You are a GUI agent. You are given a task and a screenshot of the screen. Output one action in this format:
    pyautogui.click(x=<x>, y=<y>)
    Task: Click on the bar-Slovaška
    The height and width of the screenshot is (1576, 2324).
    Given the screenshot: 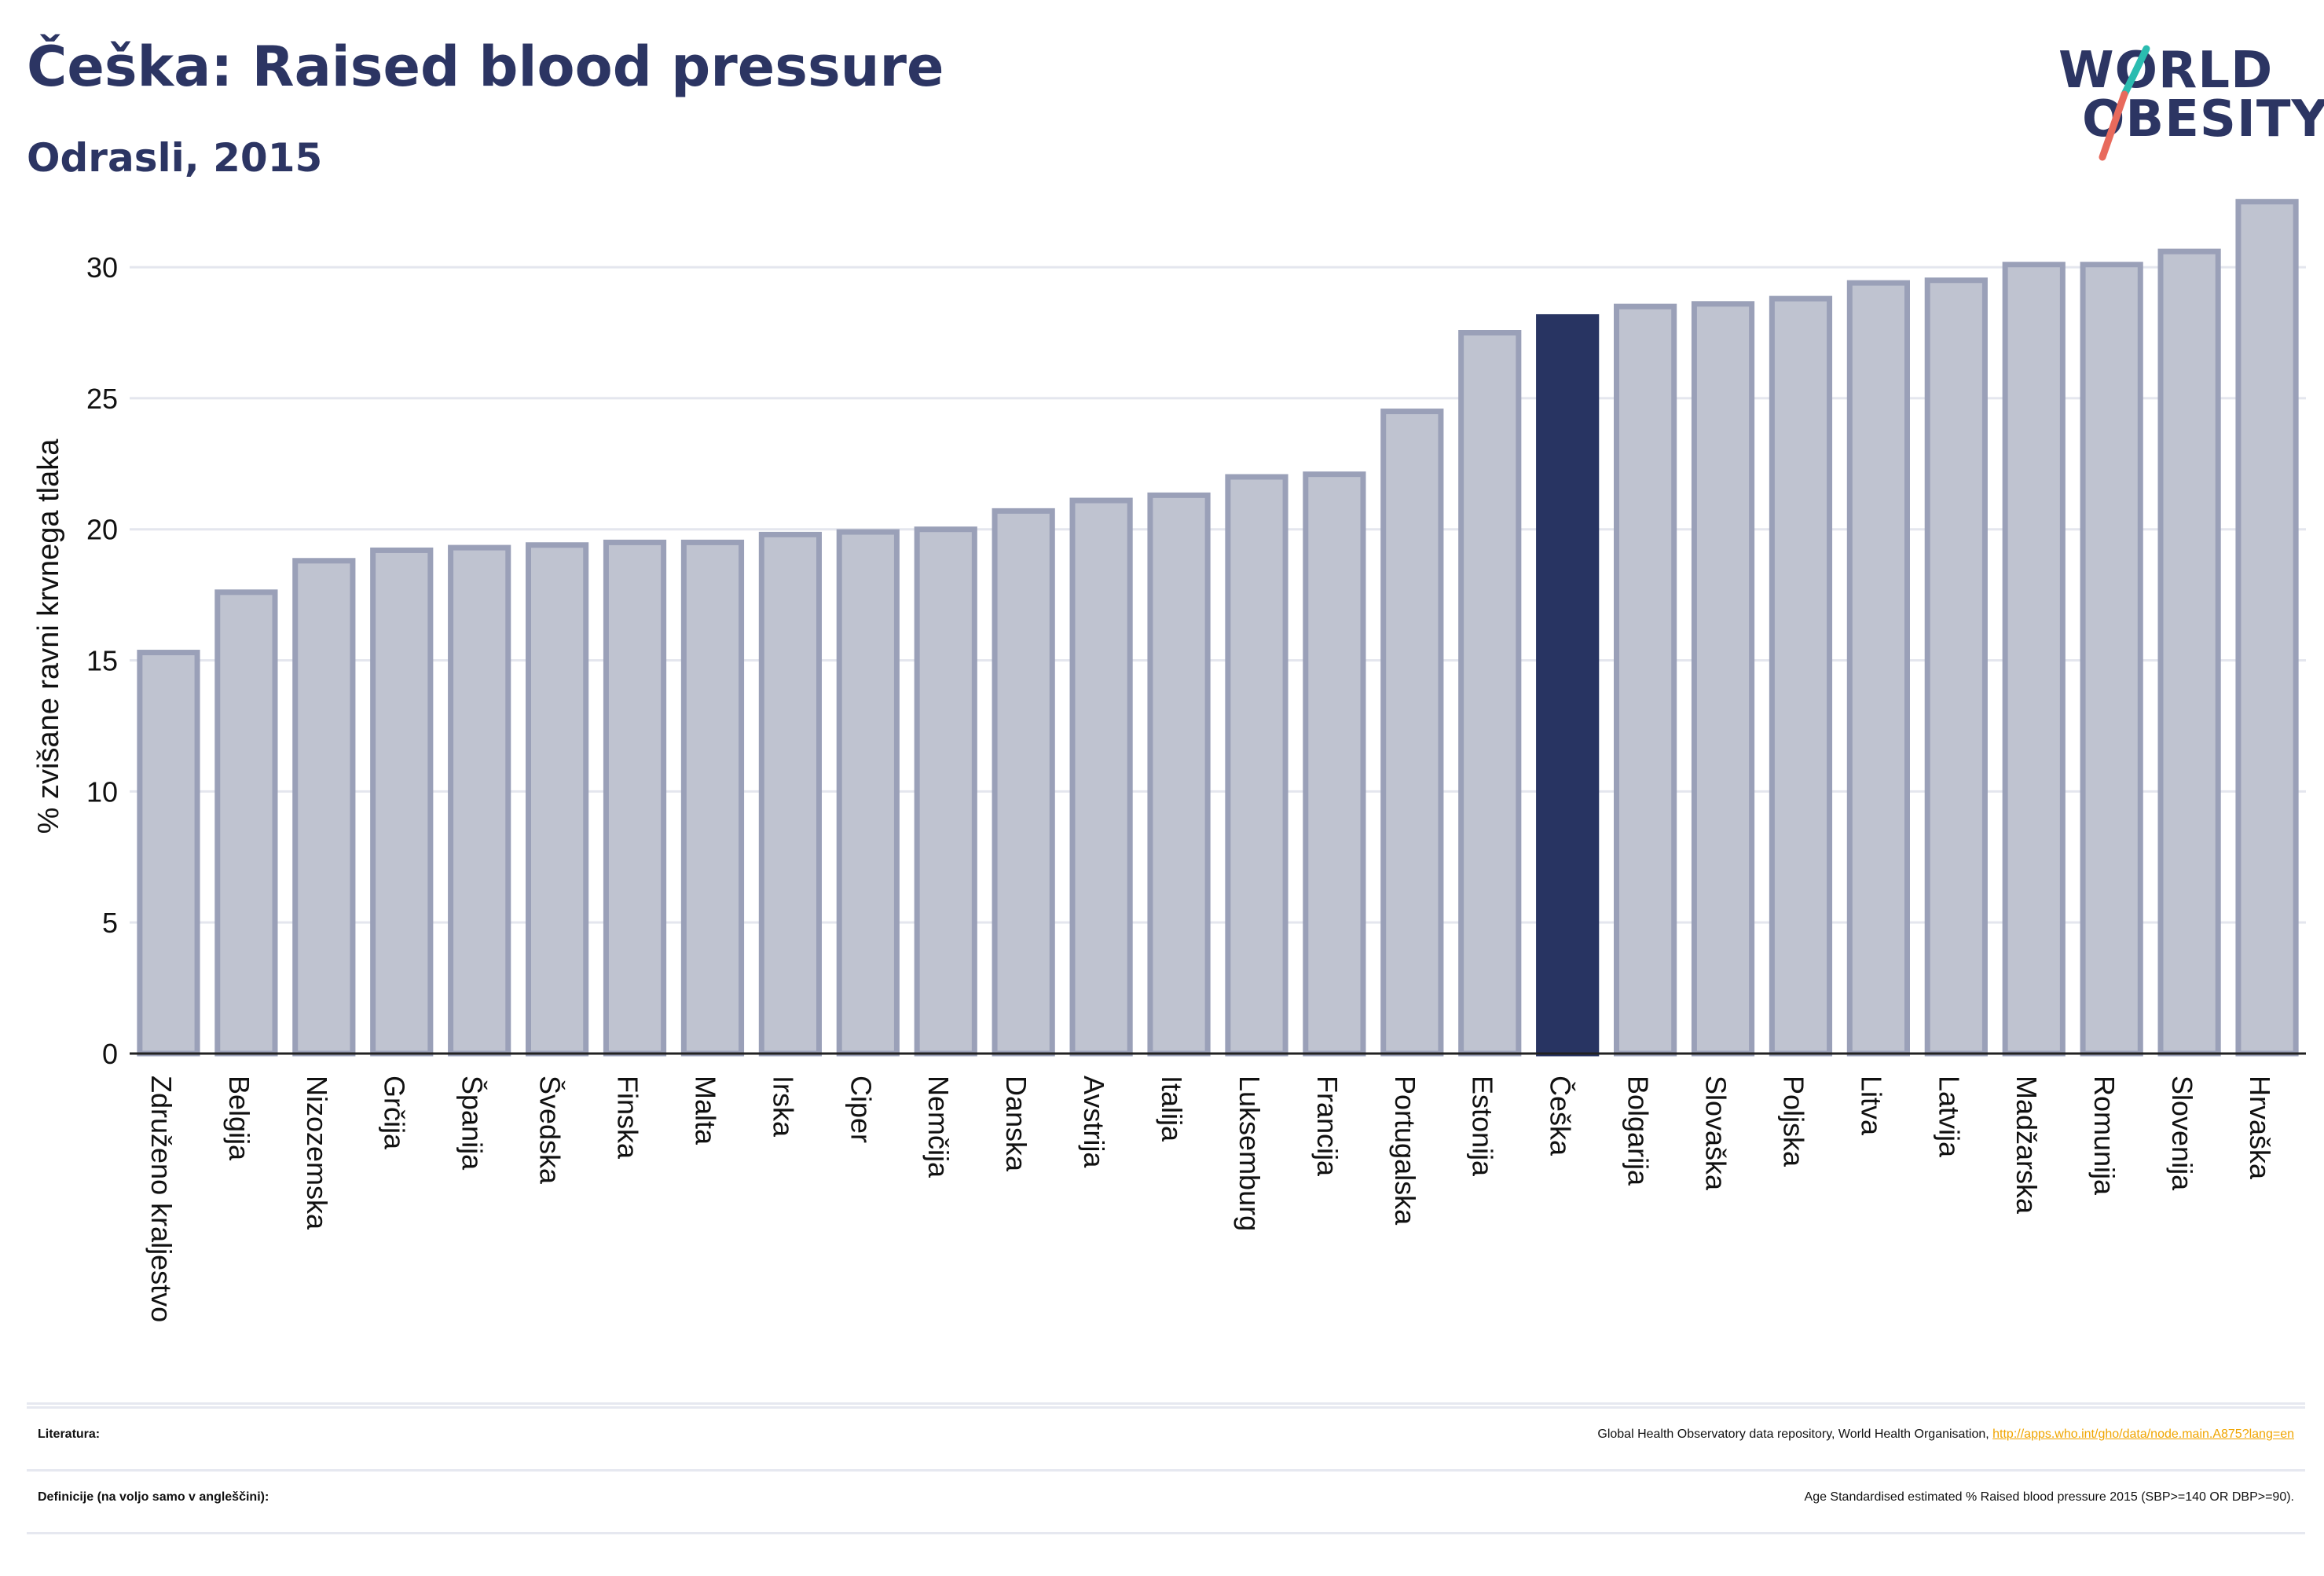 What is the action you would take?
    pyautogui.click(x=1723, y=679)
    